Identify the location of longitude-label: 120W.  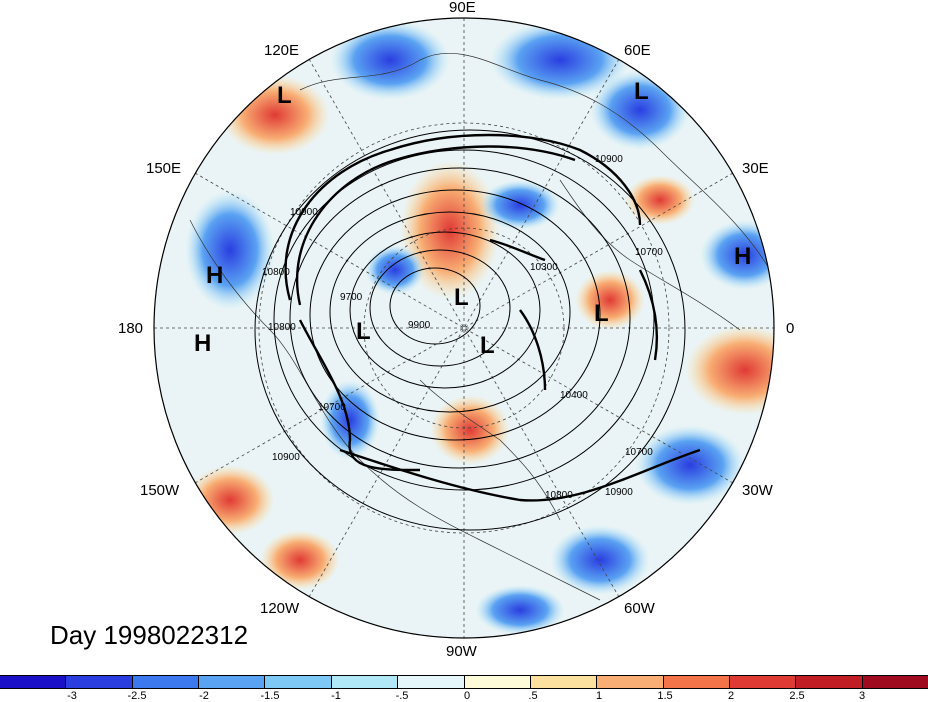
(280, 608).